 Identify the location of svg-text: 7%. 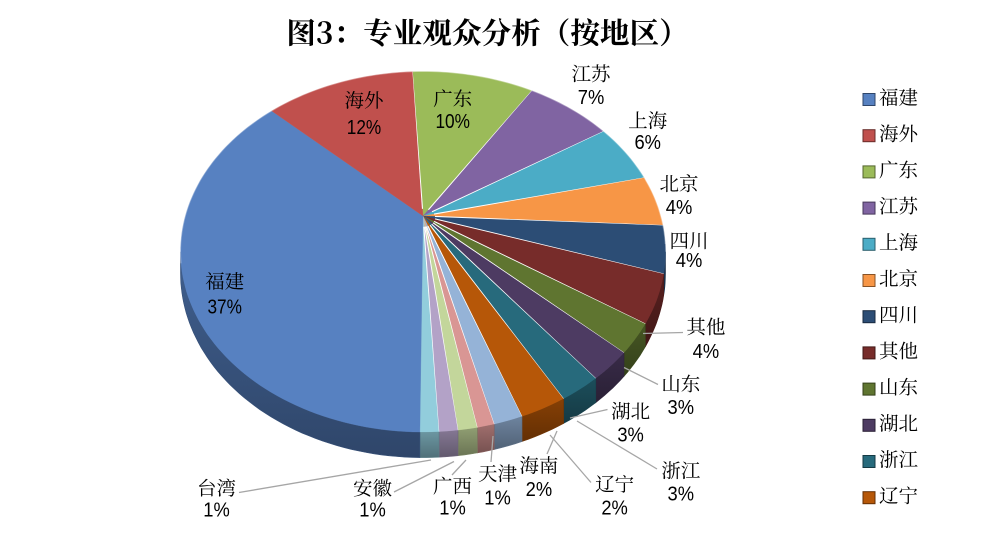
(591, 98).